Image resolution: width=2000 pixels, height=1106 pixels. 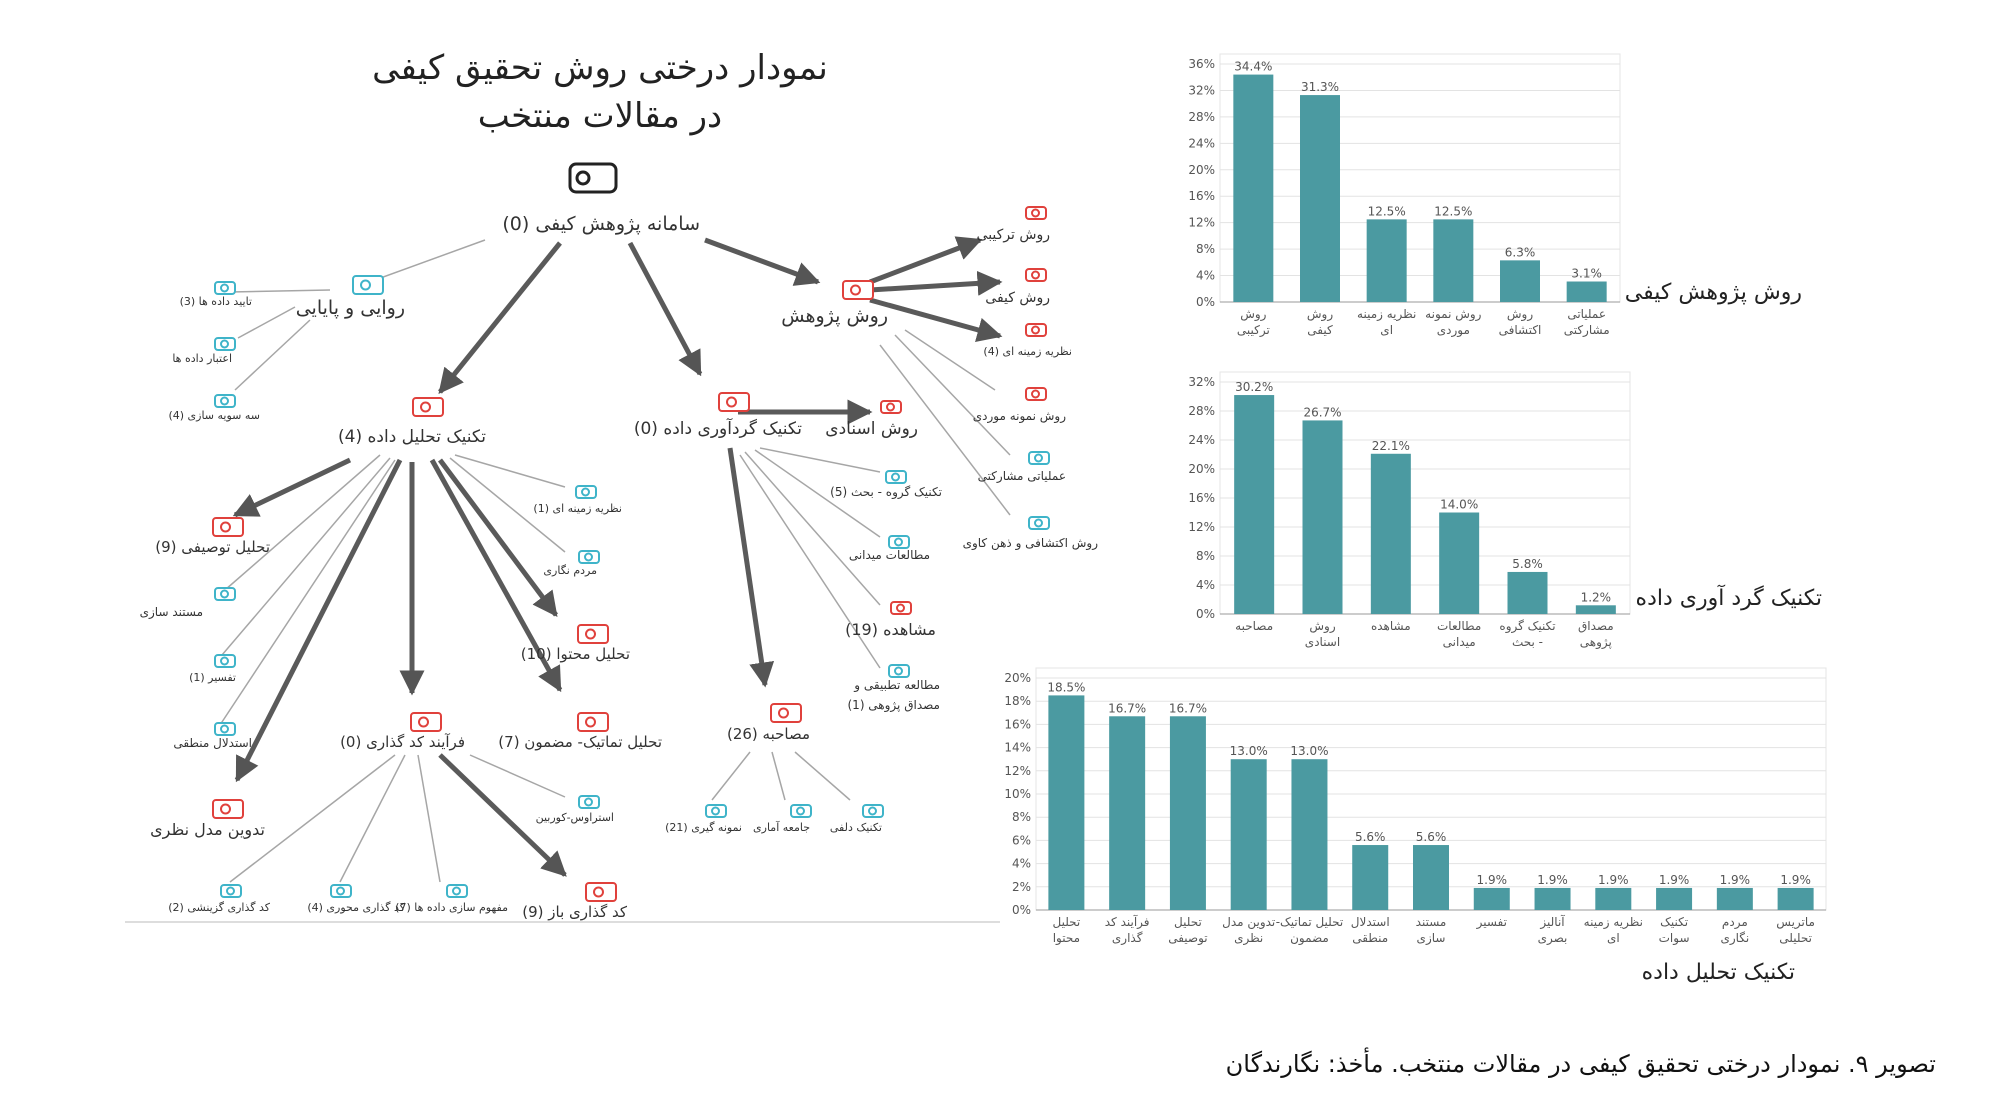 I want to click on tree-node-label-d-applied2: مصداق پژوهی (1), so click(x=893, y=705).